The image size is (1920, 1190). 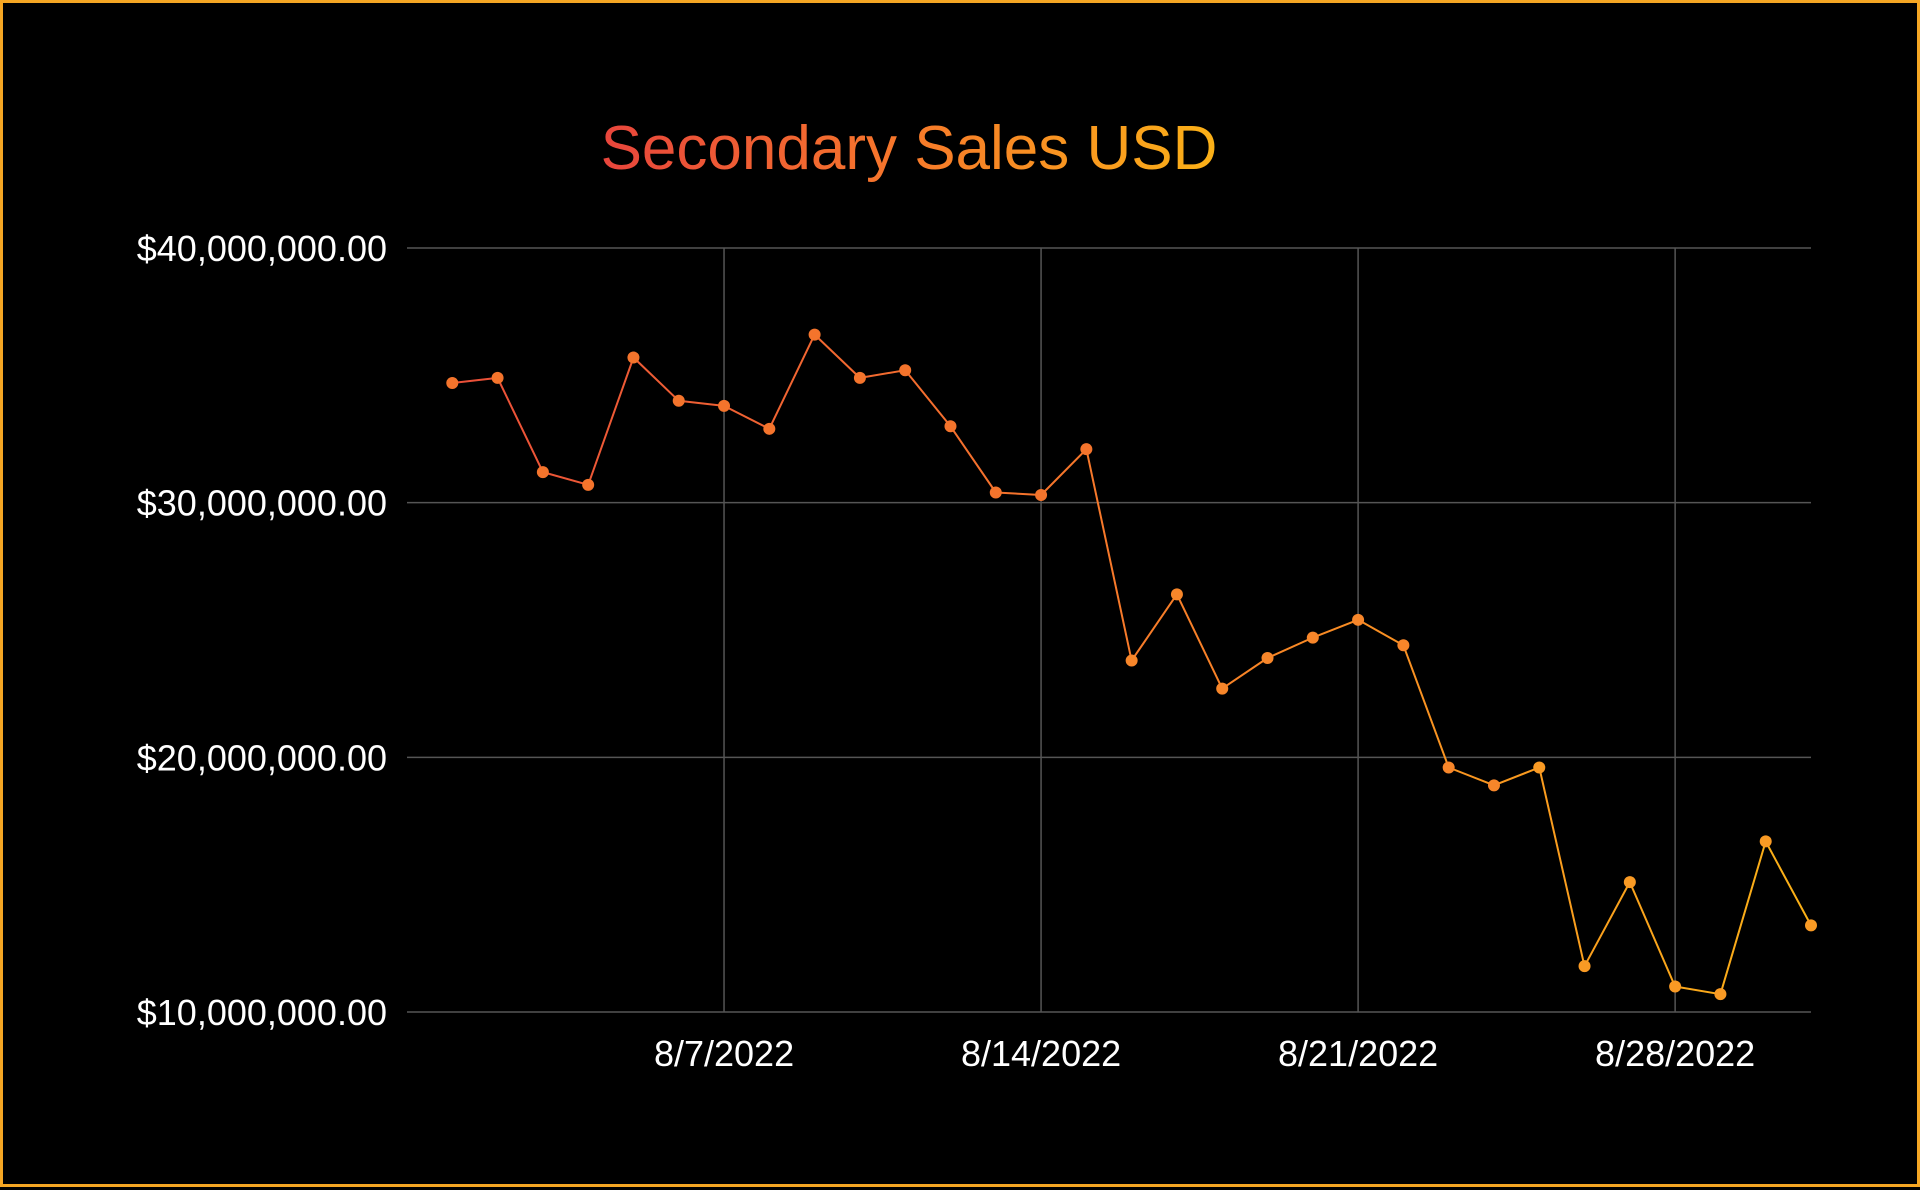 What do you see at coordinates (262, 248) in the screenshot?
I see `y-tick-label: $40,000,000.00` at bounding box center [262, 248].